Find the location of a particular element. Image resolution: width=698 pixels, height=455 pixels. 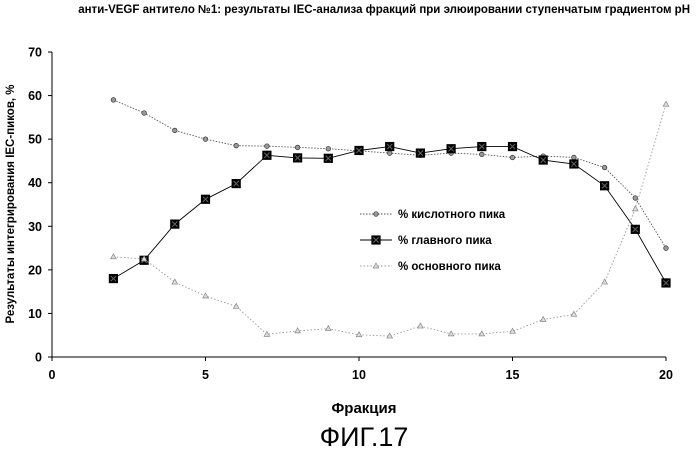

y-tick-label: 70 is located at coordinates (35, 53).